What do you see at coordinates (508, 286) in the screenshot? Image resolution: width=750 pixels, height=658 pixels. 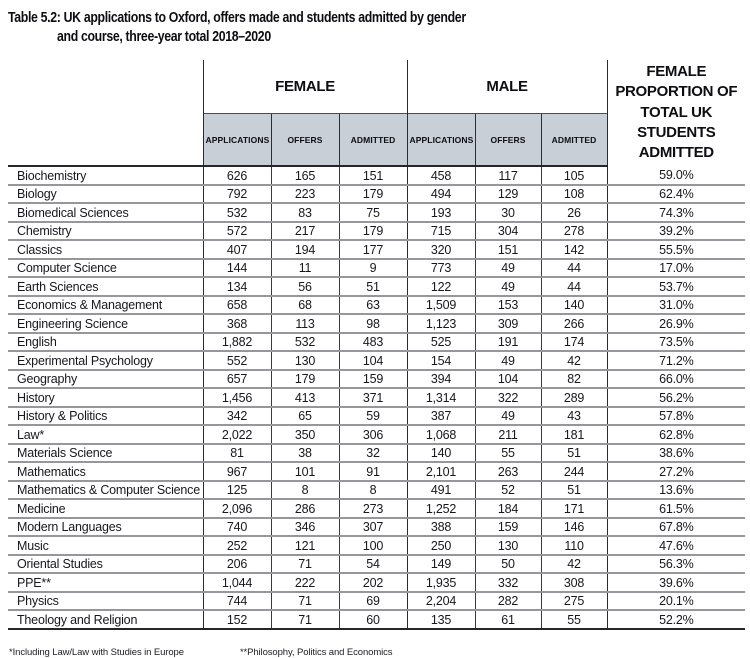 I see `value-cell: 49` at bounding box center [508, 286].